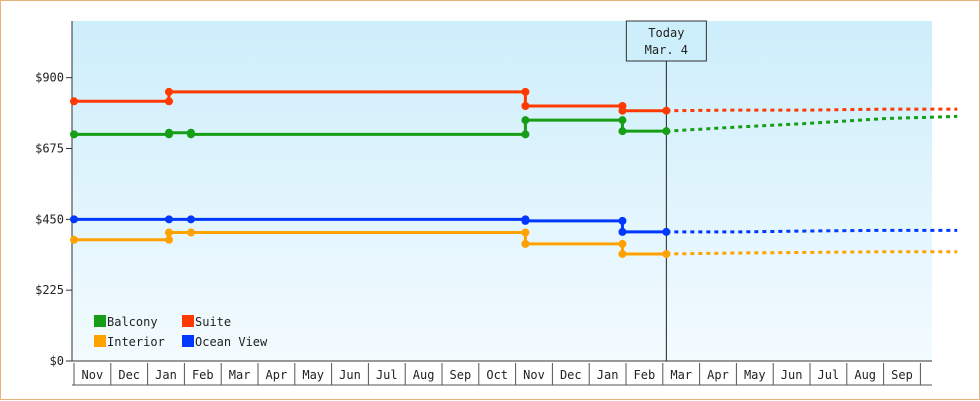 This screenshot has height=401, width=980. I want to click on y-tick-label: $900, so click(49, 78).